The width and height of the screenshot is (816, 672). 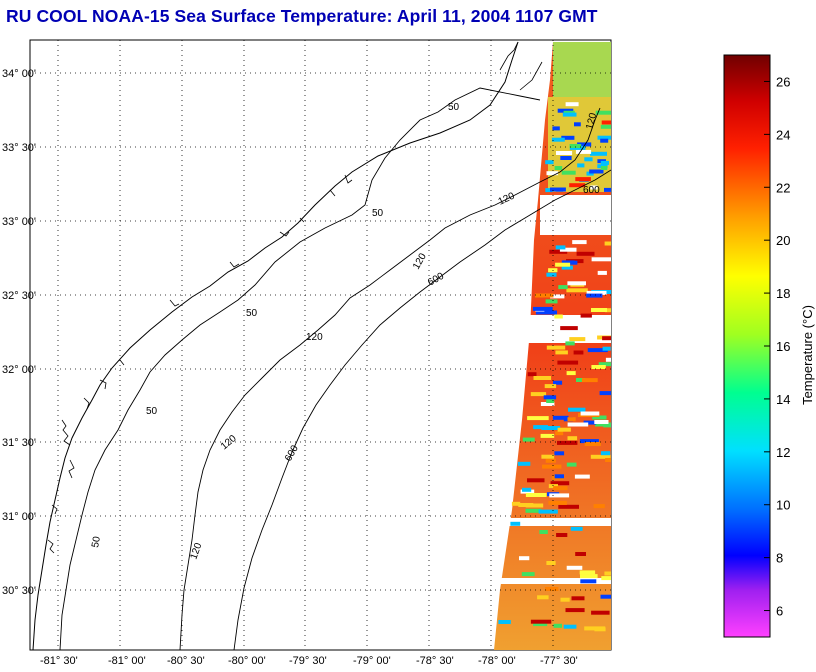 I want to click on temperature-colorbar: 26 24 22 20 18 16 14 12 10 8 6 Temperature (°C), so click(x=769, y=346).